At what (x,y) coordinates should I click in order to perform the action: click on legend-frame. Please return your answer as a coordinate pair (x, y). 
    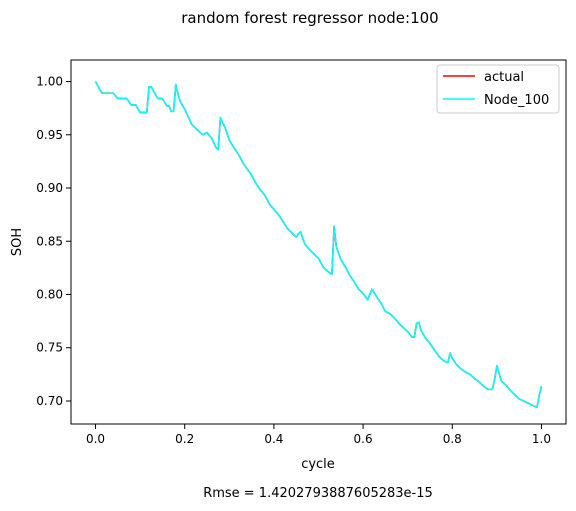
    Looking at the image, I should click on (498, 89).